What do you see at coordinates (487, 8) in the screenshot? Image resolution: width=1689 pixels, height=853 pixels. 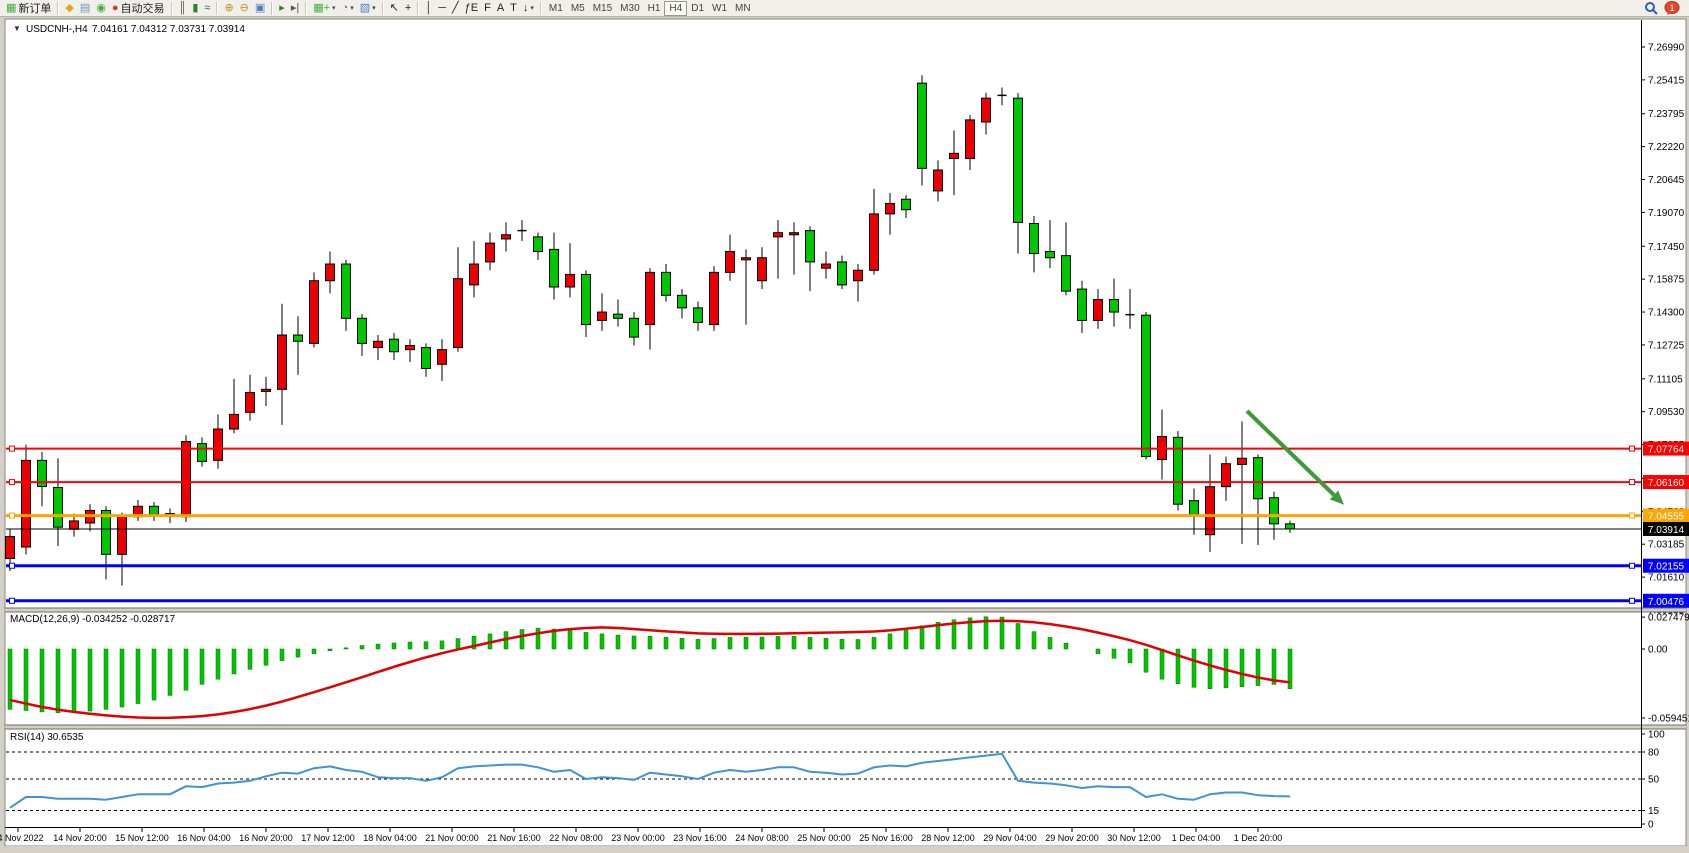 I see `fibonacci-button: F` at bounding box center [487, 8].